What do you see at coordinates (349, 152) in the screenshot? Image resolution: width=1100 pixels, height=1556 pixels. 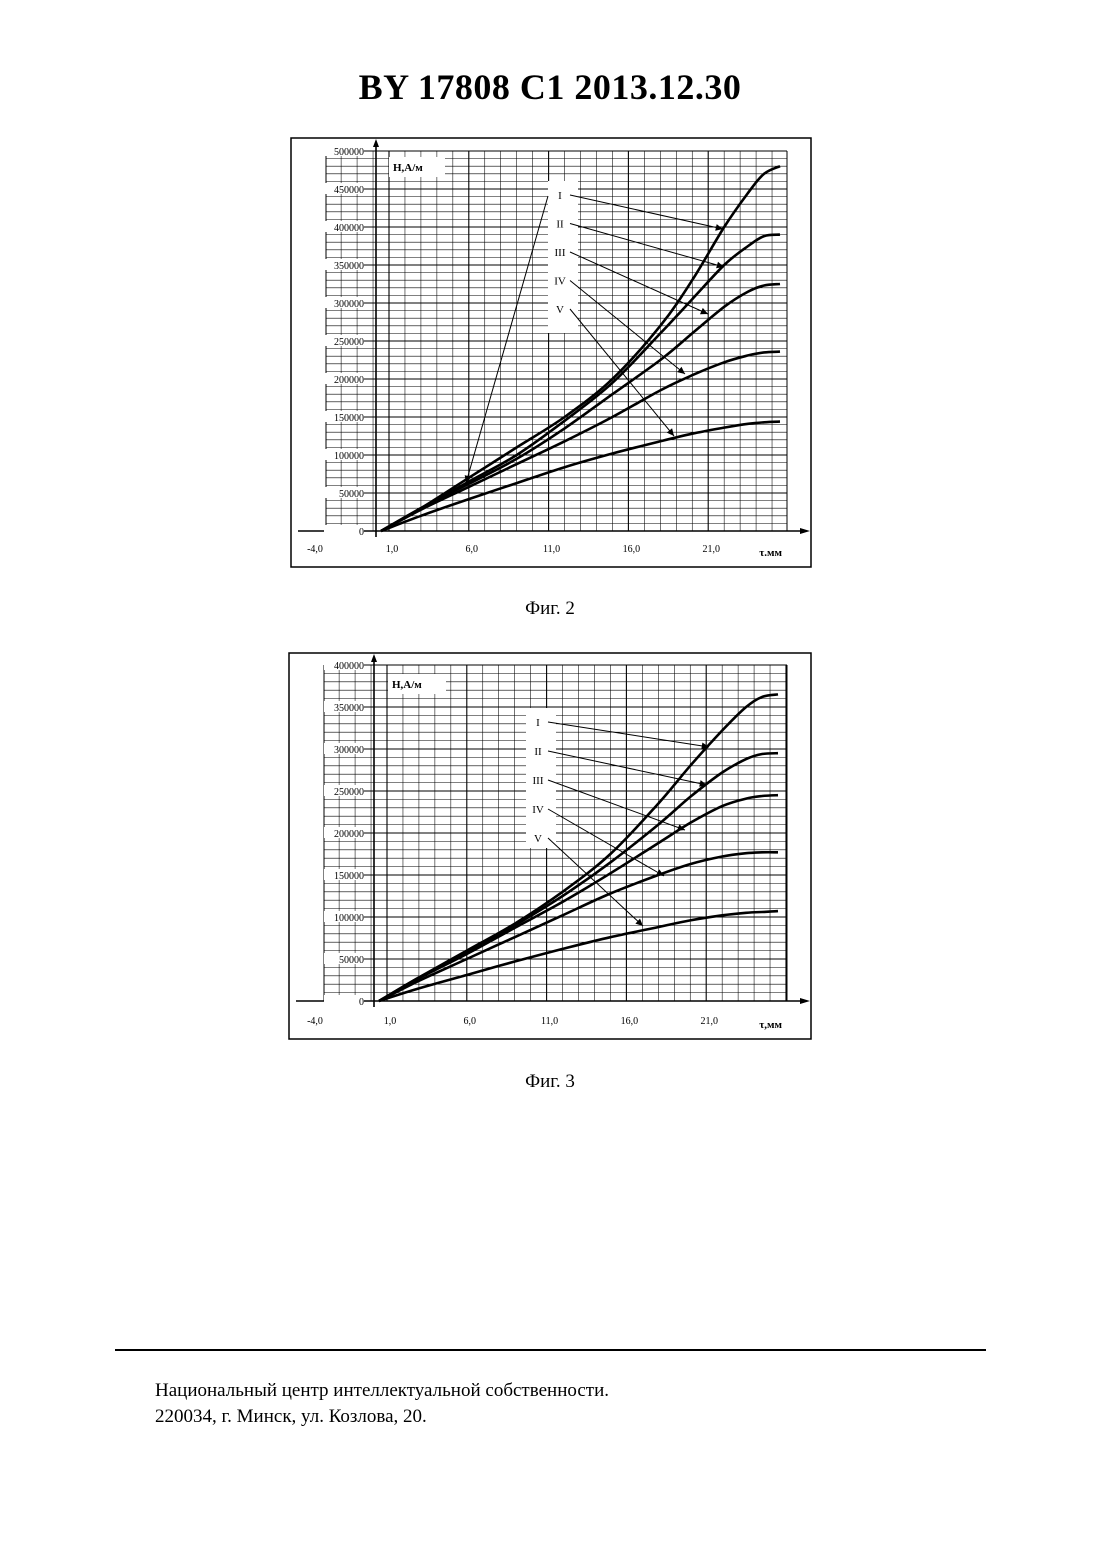 I see `y-tick-label: 500000` at bounding box center [349, 152].